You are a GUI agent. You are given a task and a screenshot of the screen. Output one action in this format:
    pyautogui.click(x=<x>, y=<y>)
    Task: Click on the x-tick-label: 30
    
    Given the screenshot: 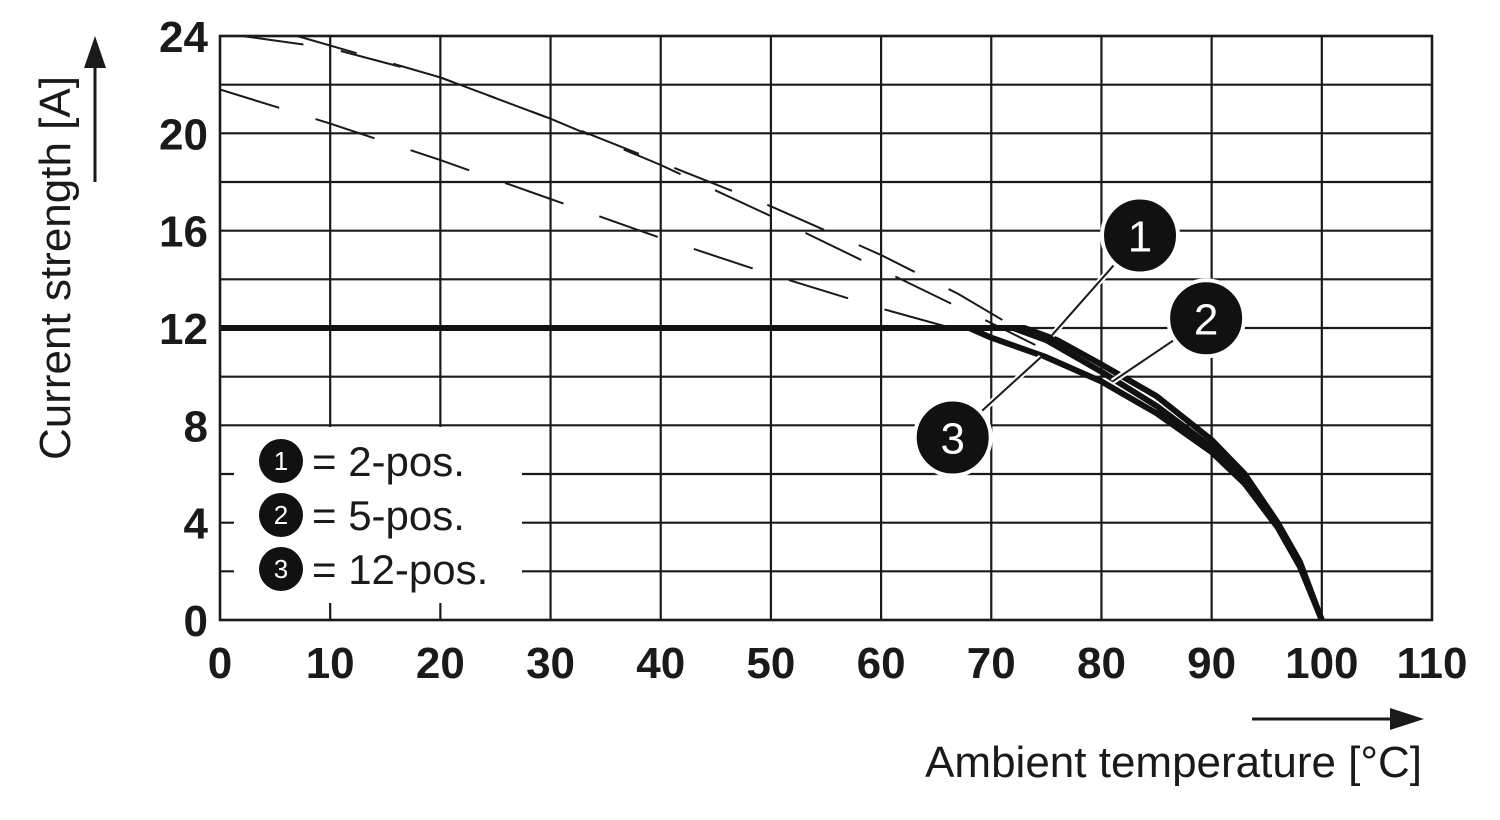 What is the action you would take?
    pyautogui.click(x=550, y=663)
    